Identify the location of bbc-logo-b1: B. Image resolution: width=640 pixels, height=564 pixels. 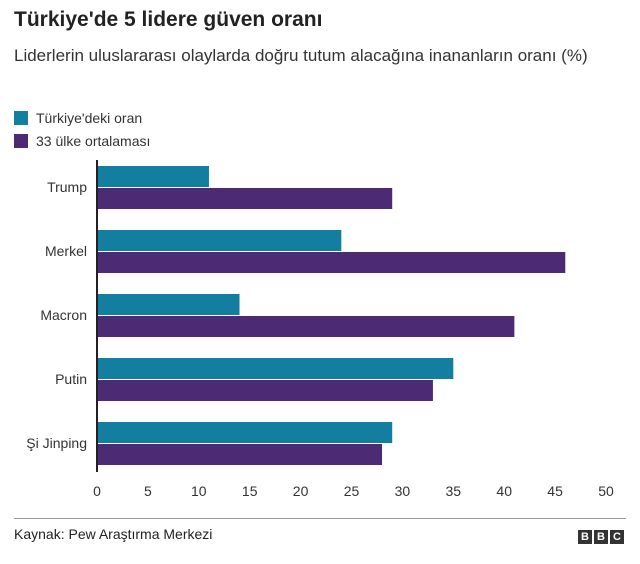
(585, 537).